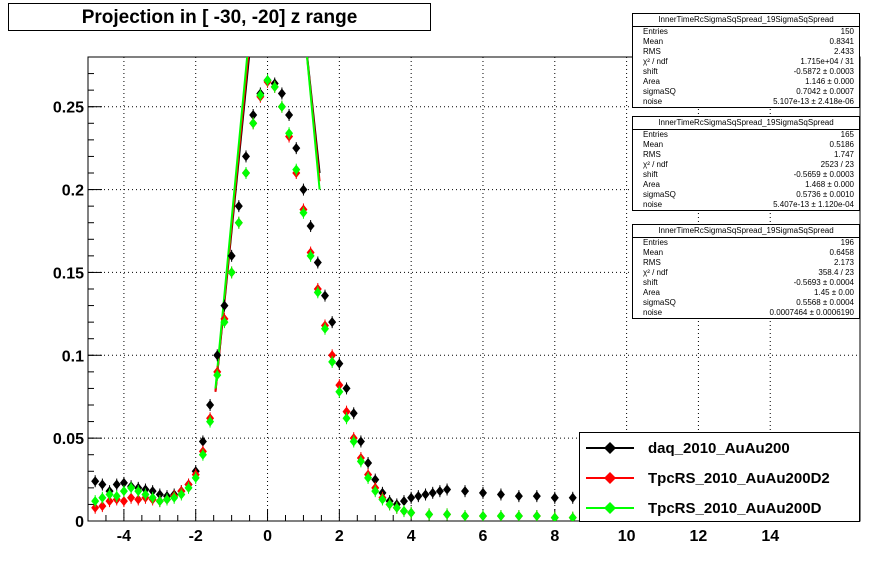 The image size is (878, 578). What do you see at coordinates (73, 191) in the screenshot?
I see `y-tick-label: 0.2` at bounding box center [73, 191].